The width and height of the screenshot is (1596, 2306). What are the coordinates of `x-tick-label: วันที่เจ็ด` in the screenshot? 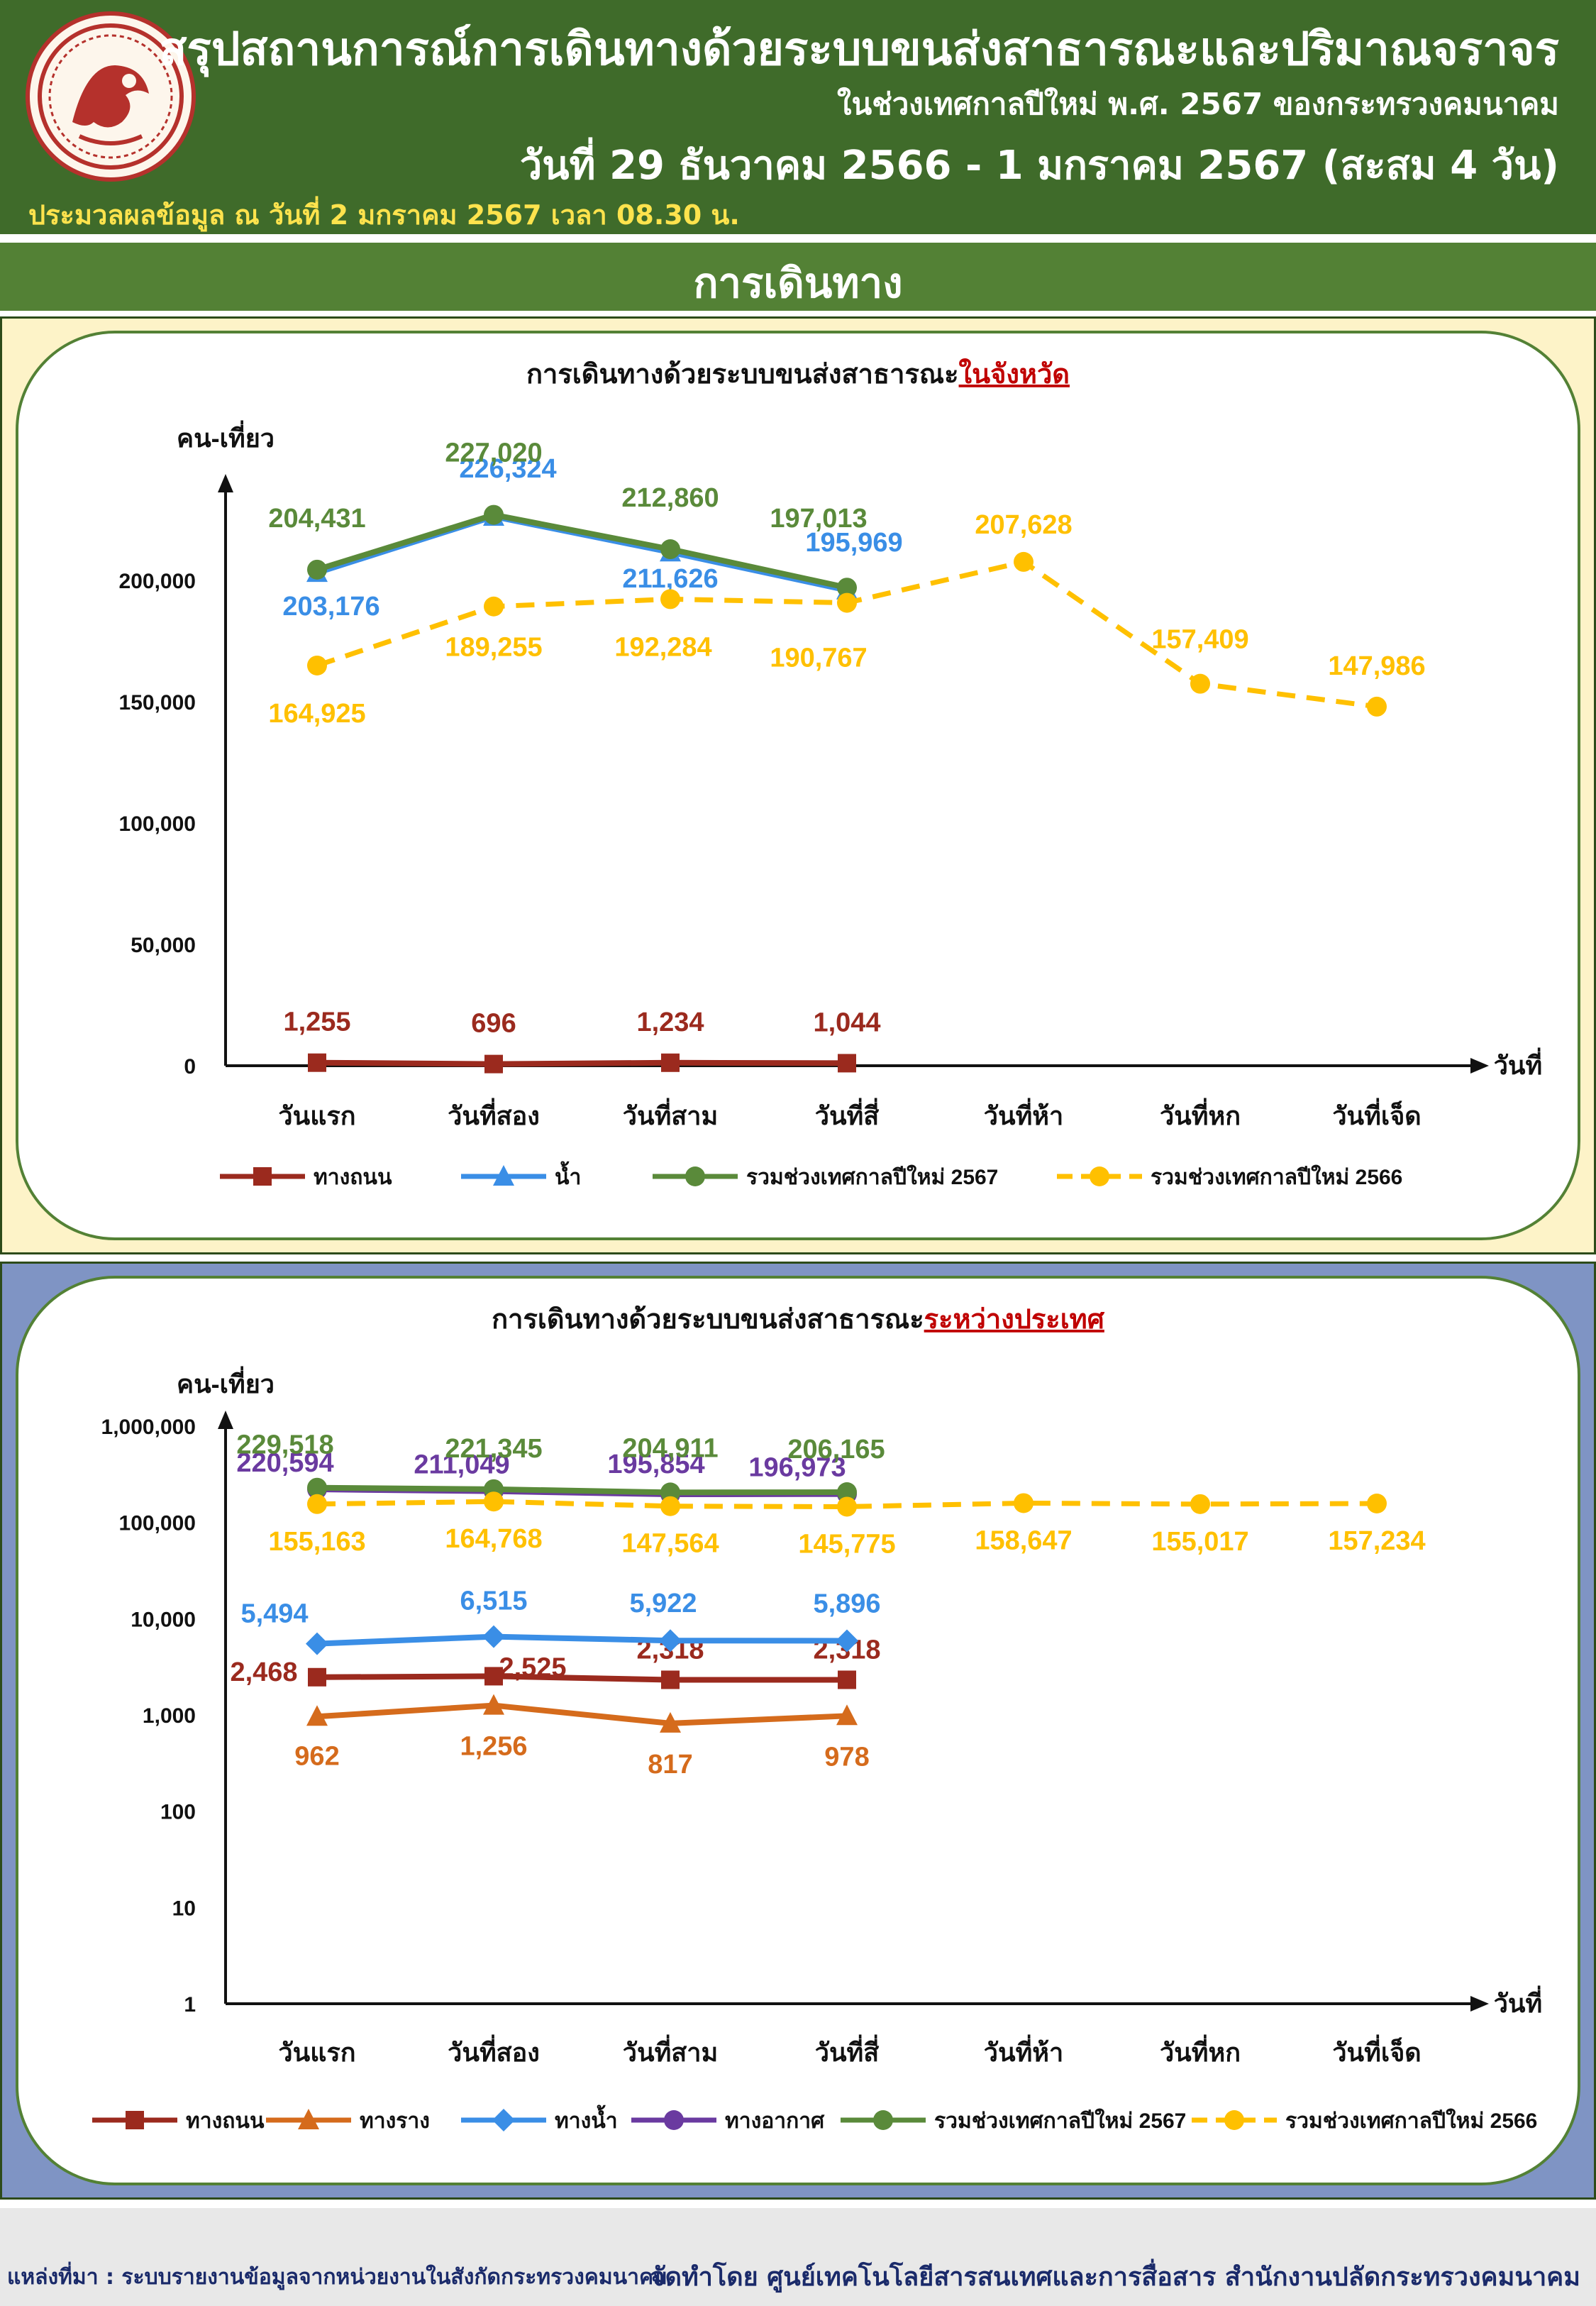 It's located at (1377, 1114).